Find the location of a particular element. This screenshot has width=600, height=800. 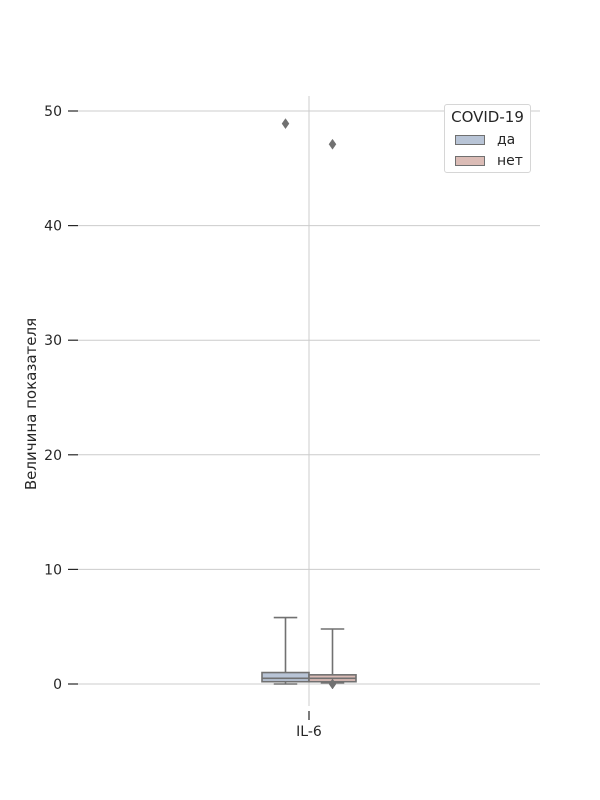

legend-label-series-1: да is located at coordinates (506, 140).